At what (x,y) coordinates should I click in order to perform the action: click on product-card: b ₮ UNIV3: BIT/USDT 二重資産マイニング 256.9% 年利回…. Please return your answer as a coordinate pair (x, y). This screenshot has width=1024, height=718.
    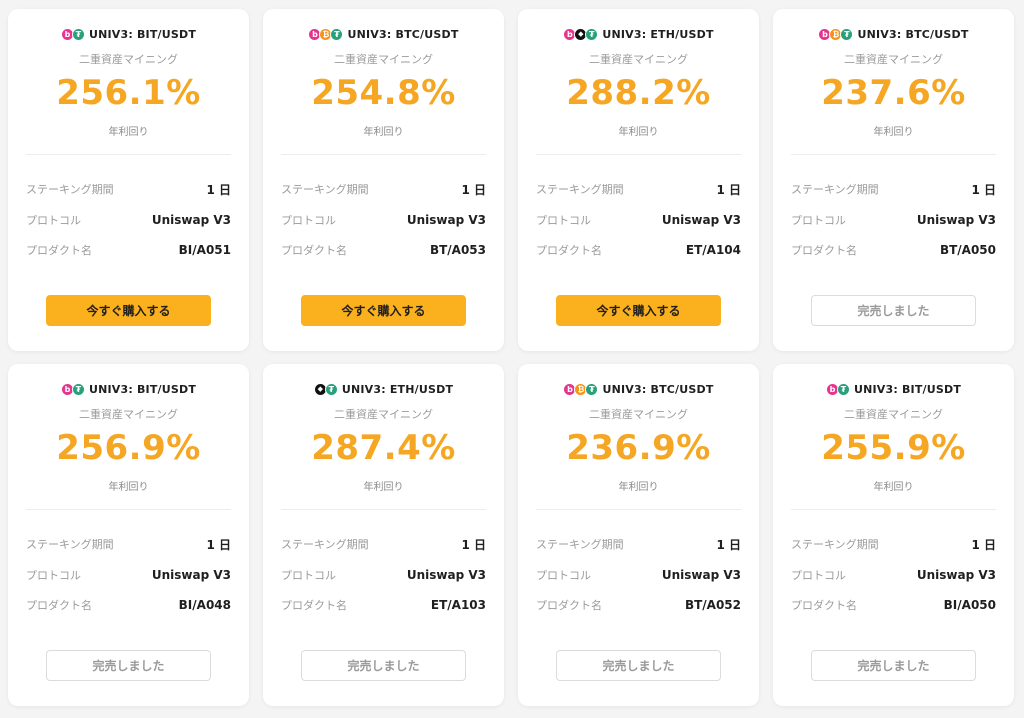
    Looking at the image, I should click on (128, 535).